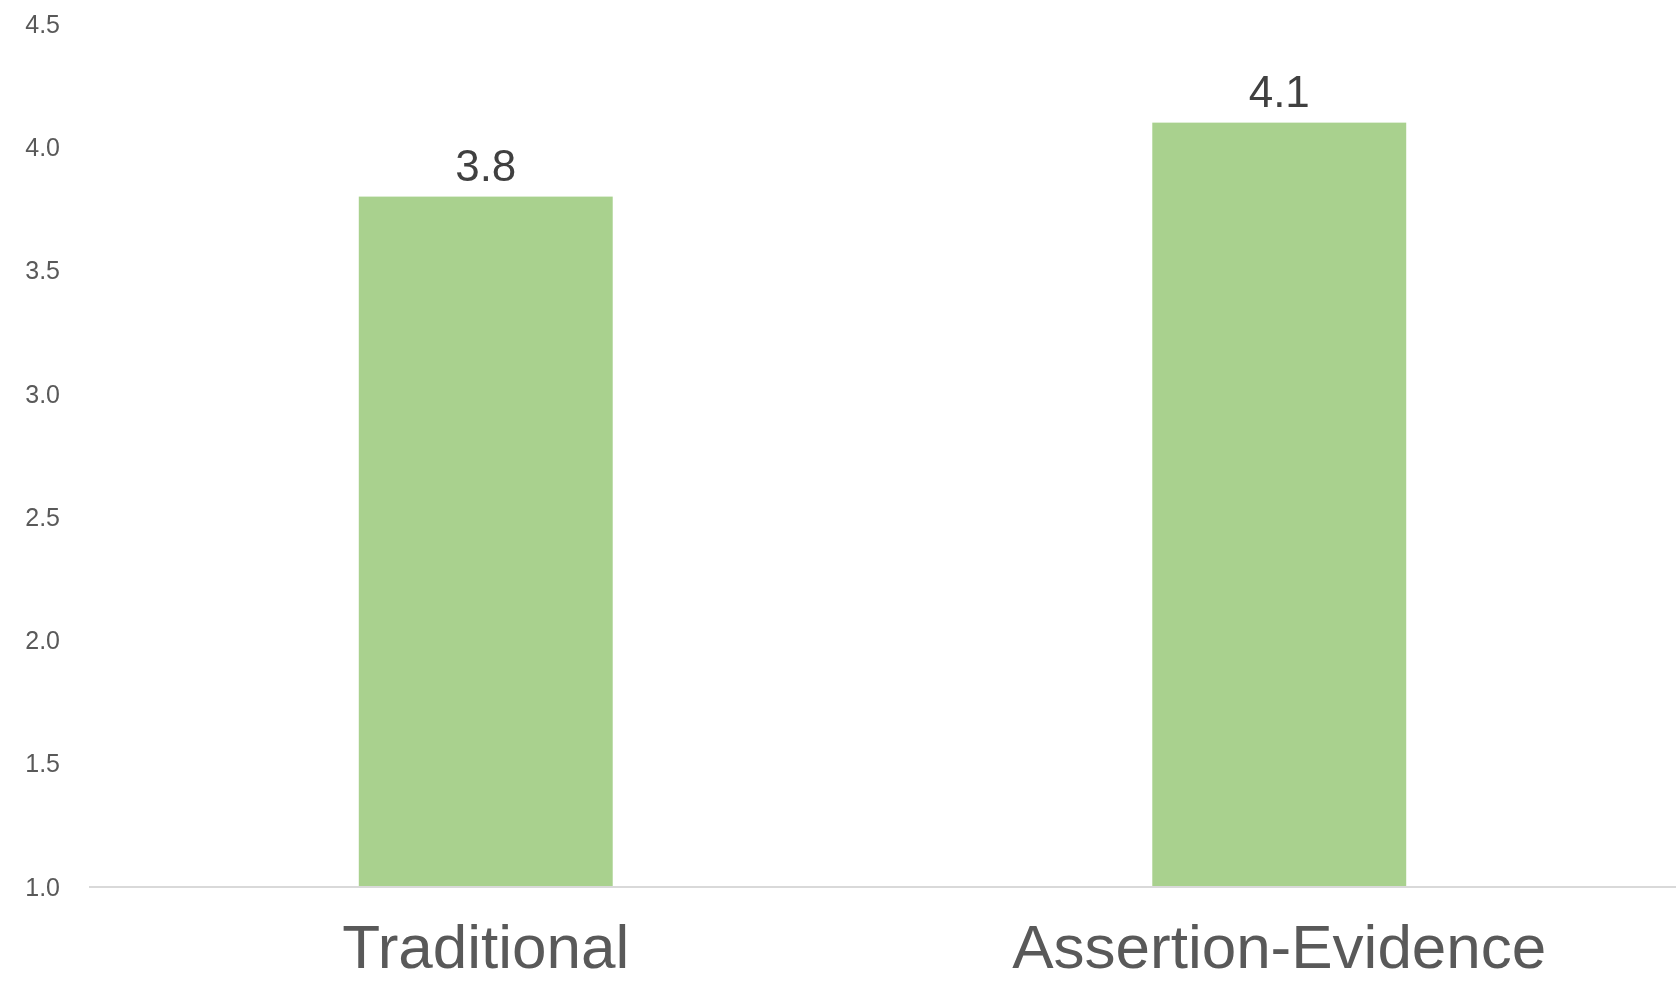 This screenshot has width=1676, height=990. I want to click on y-tick-label: 1.0, so click(42, 886).